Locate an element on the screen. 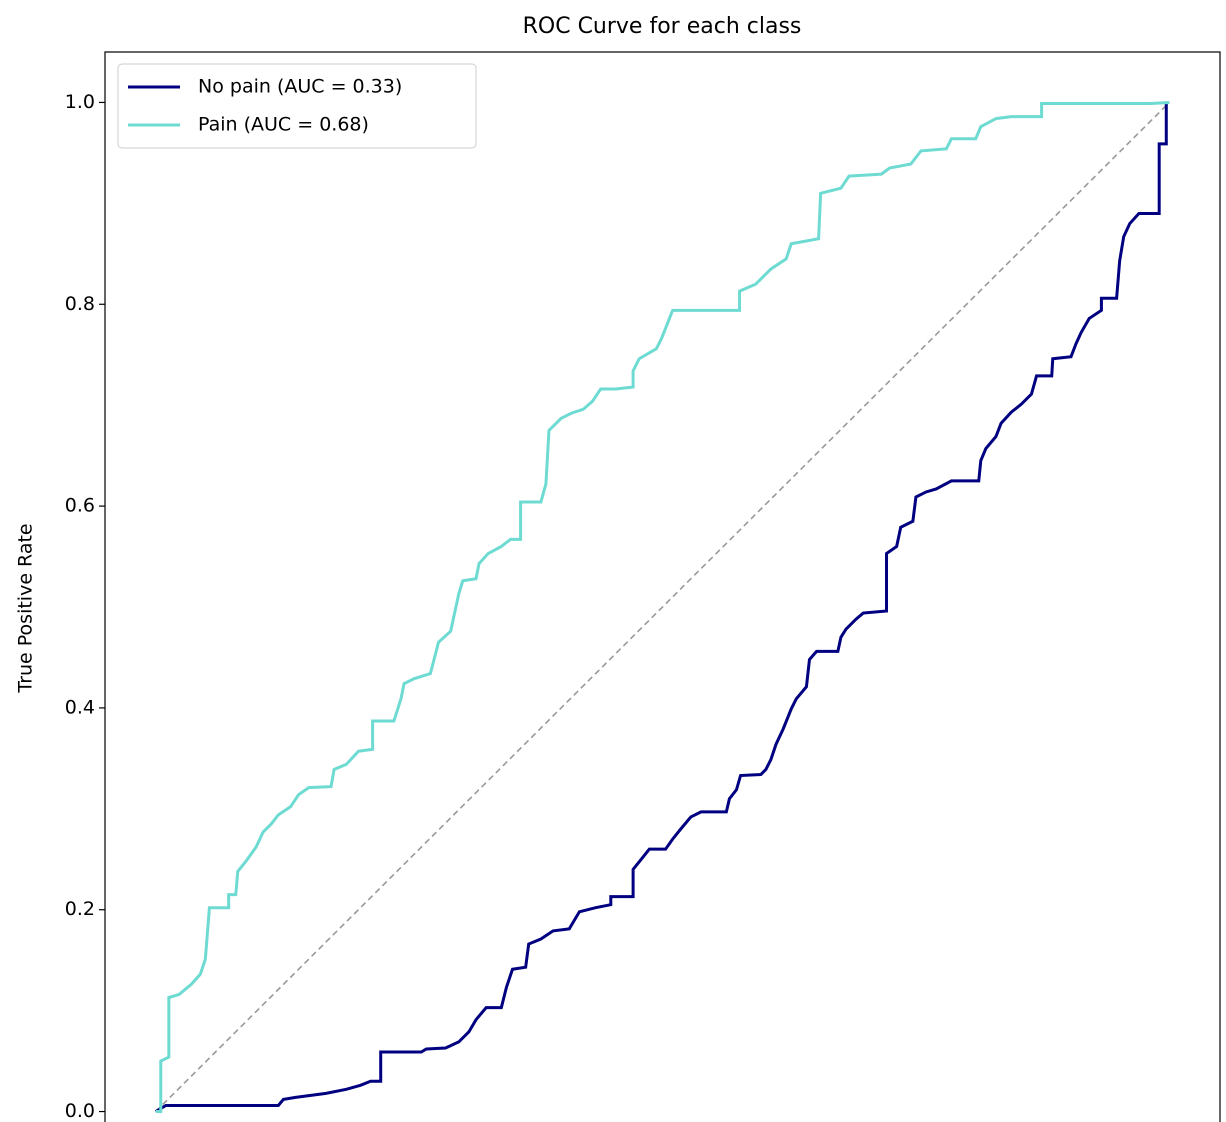 Image resolution: width=1226 pixels, height=1122 pixels. y-tick-label: 0.6 is located at coordinates (80, 506).